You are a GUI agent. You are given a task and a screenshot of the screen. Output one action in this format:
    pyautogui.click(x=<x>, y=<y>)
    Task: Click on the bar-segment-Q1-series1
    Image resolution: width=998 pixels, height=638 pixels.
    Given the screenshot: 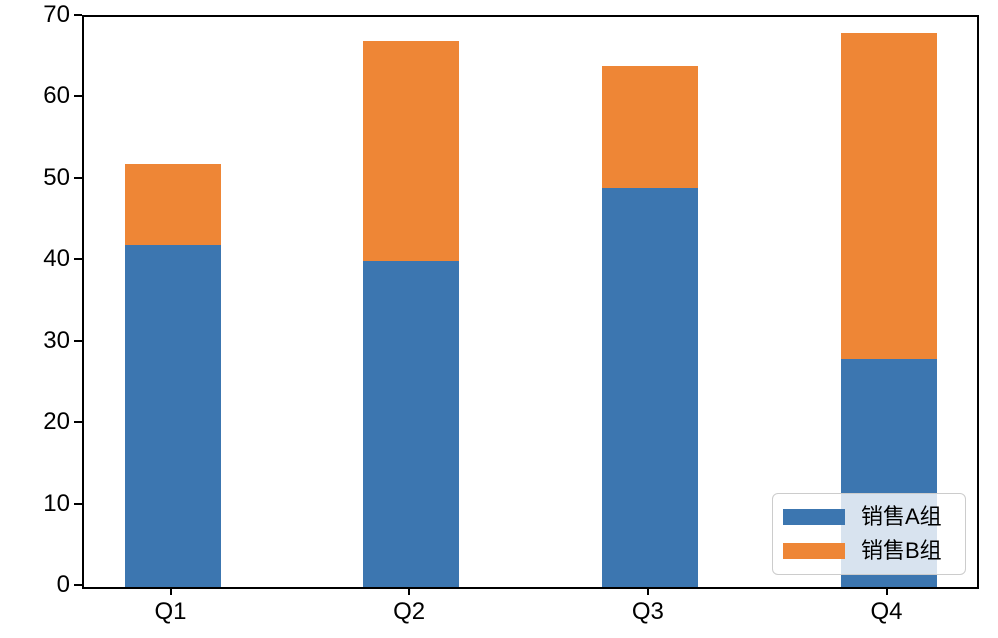 What is the action you would take?
    pyautogui.click(x=172, y=204)
    